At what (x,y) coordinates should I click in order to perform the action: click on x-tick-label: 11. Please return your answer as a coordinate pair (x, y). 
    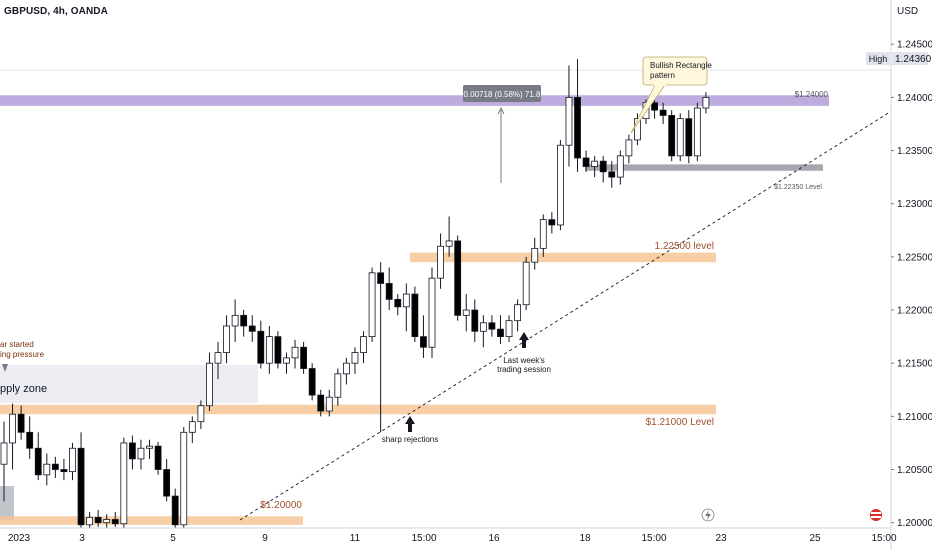
    Looking at the image, I should click on (355, 538).